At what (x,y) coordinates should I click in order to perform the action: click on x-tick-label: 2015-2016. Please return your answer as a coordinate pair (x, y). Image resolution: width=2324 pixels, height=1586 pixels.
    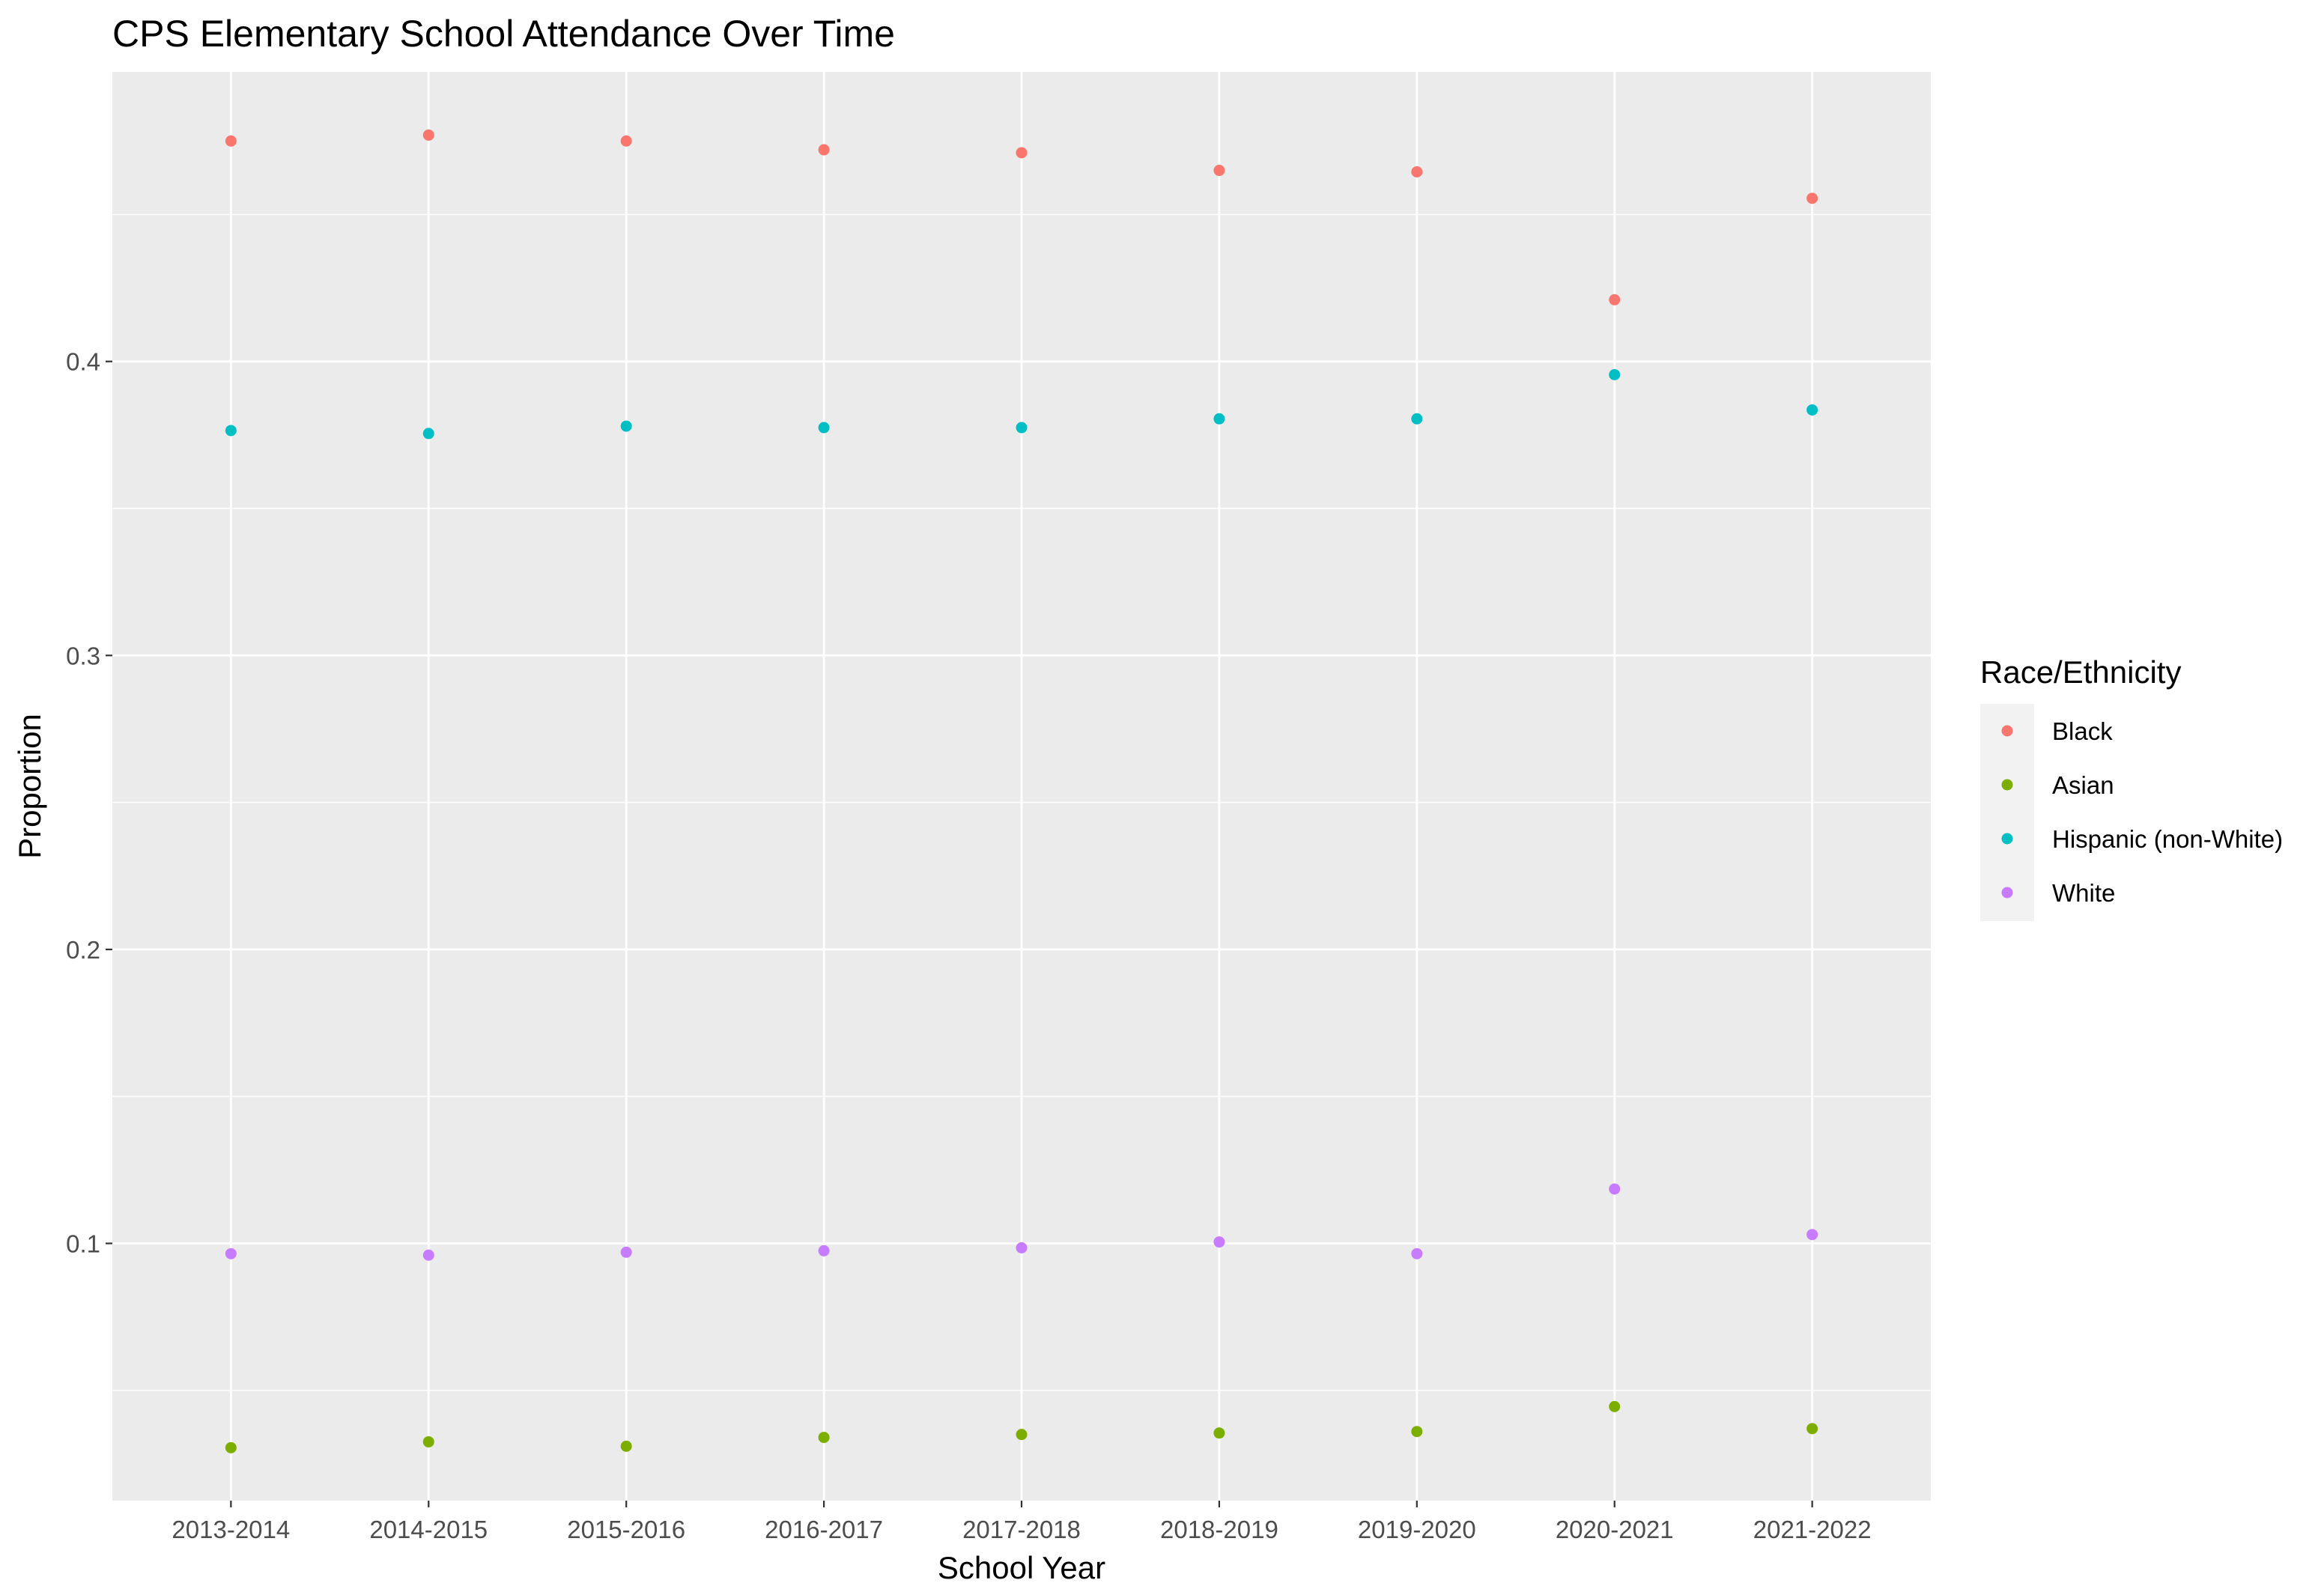
    Looking at the image, I should click on (626, 1529).